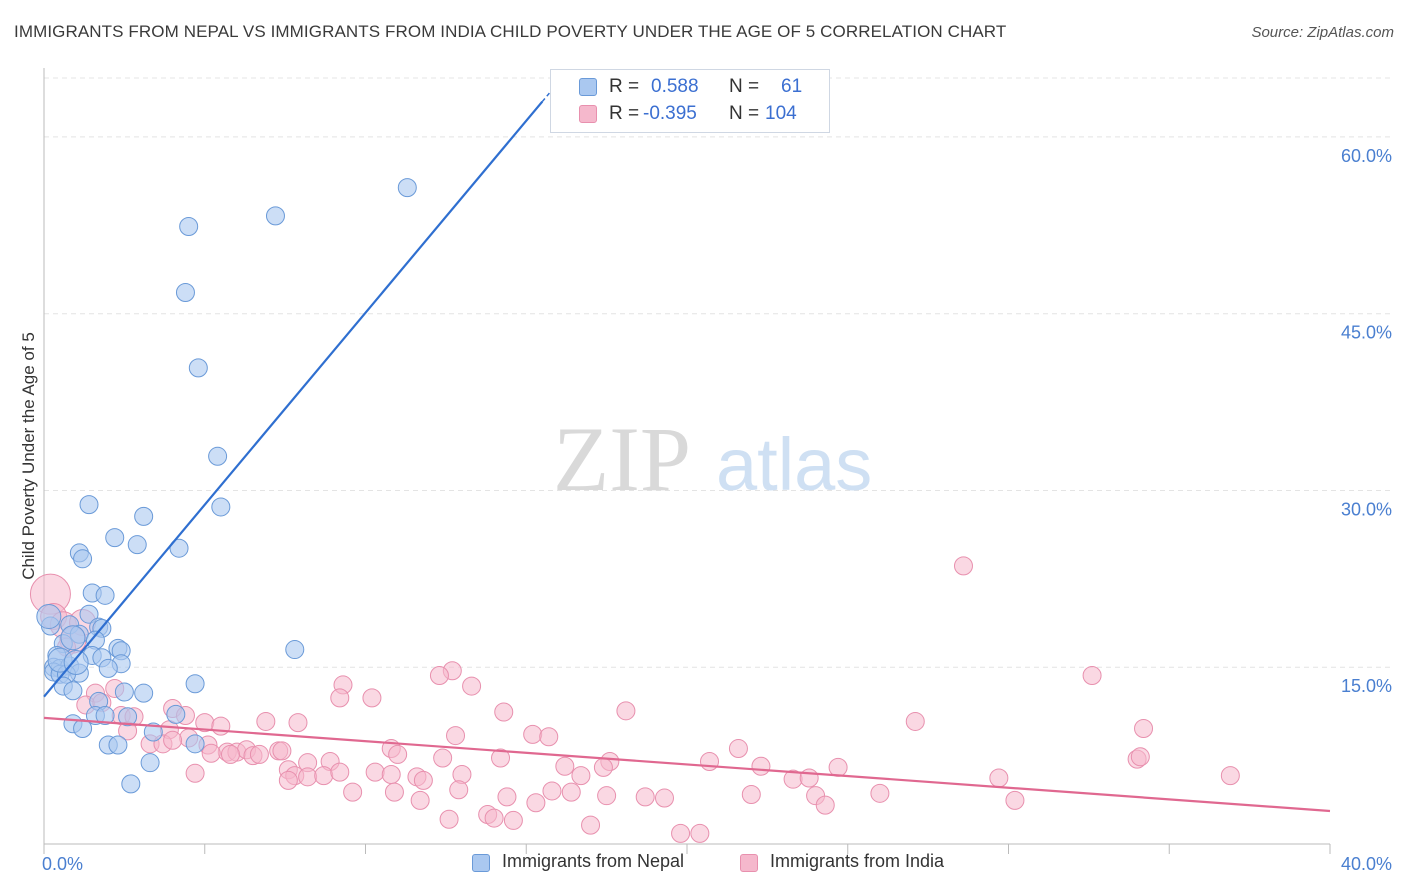 This screenshot has width=1406, height=892. Describe the element at coordinates (794, 464) in the screenshot. I see `watermark-atlas: atlas` at that location.